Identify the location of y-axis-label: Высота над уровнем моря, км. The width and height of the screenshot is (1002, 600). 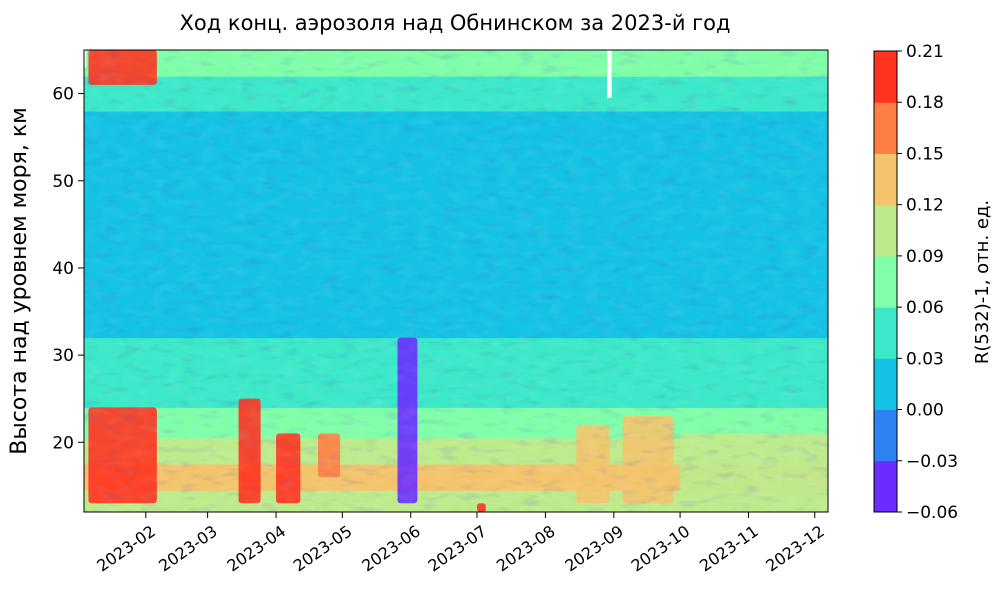
(19, 280).